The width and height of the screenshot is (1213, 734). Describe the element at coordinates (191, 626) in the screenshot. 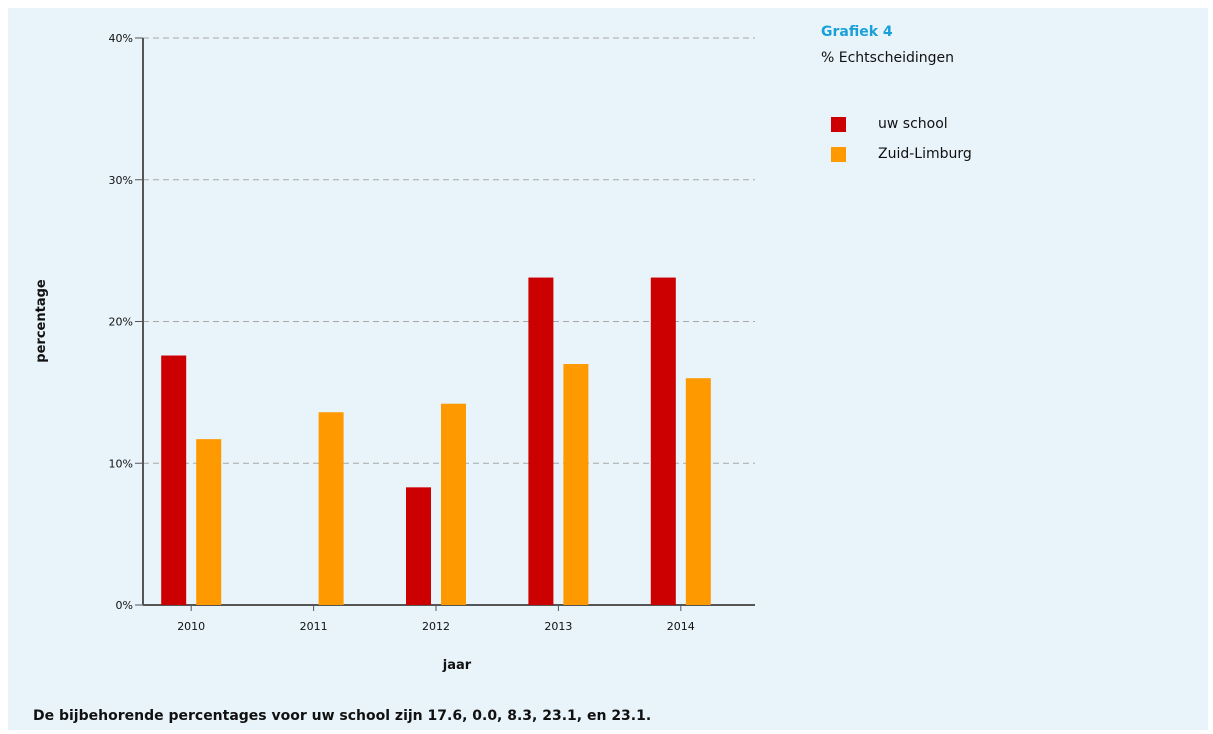

I see `x-tick-label: 2010` at that location.